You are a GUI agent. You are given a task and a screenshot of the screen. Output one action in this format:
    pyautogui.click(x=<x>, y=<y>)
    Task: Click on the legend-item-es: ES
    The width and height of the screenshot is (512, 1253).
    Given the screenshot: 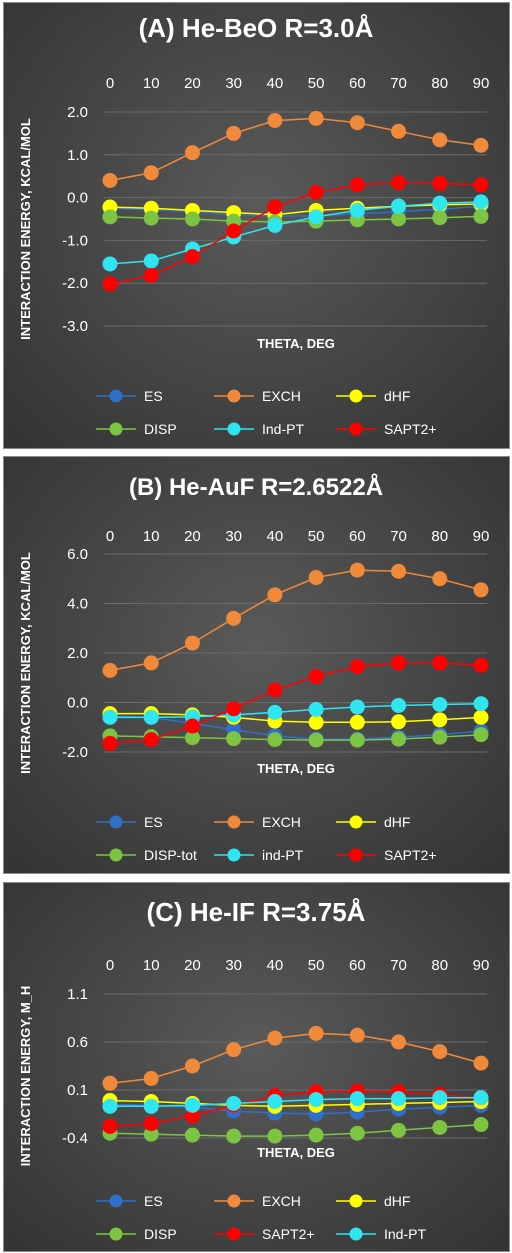 What is the action you would take?
    pyautogui.click(x=129, y=396)
    